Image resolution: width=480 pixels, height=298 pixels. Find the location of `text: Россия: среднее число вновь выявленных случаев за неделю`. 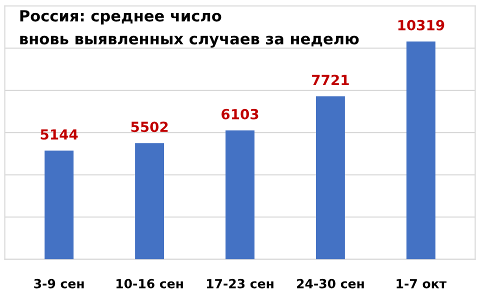

text: Россия: среднее число вновь выявленных случаев за неделю is located at coordinates (189, 29).